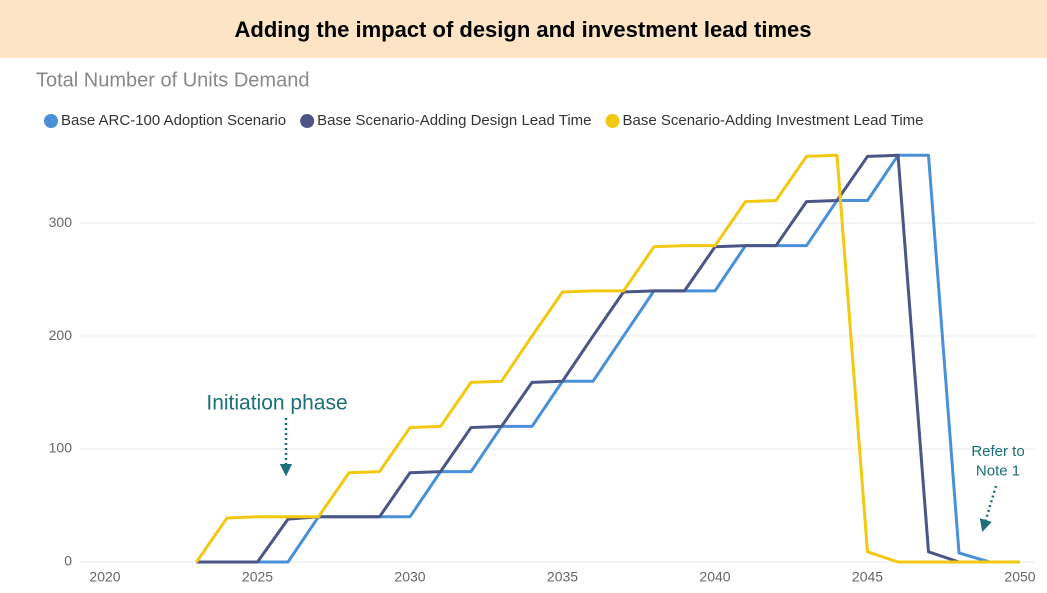  What do you see at coordinates (562, 577) in the screenshot?
I see `x-tick-label: 2035` at bounding box center [562, 577].